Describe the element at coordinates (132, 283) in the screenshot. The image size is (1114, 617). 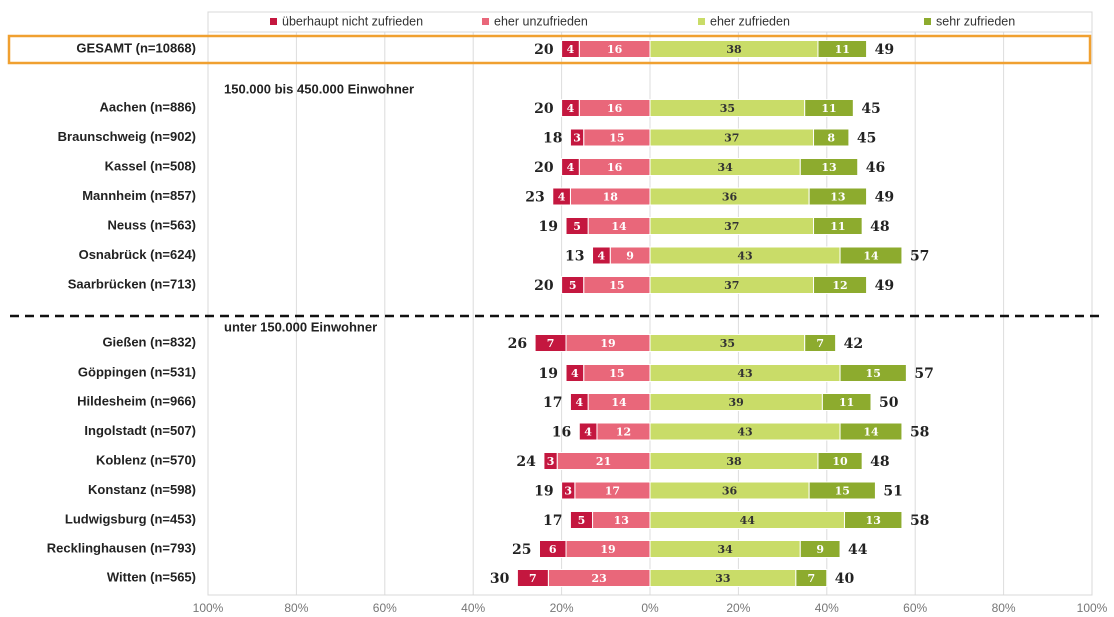
I see `category-label: Saarbrücken (n=713)` at that location.